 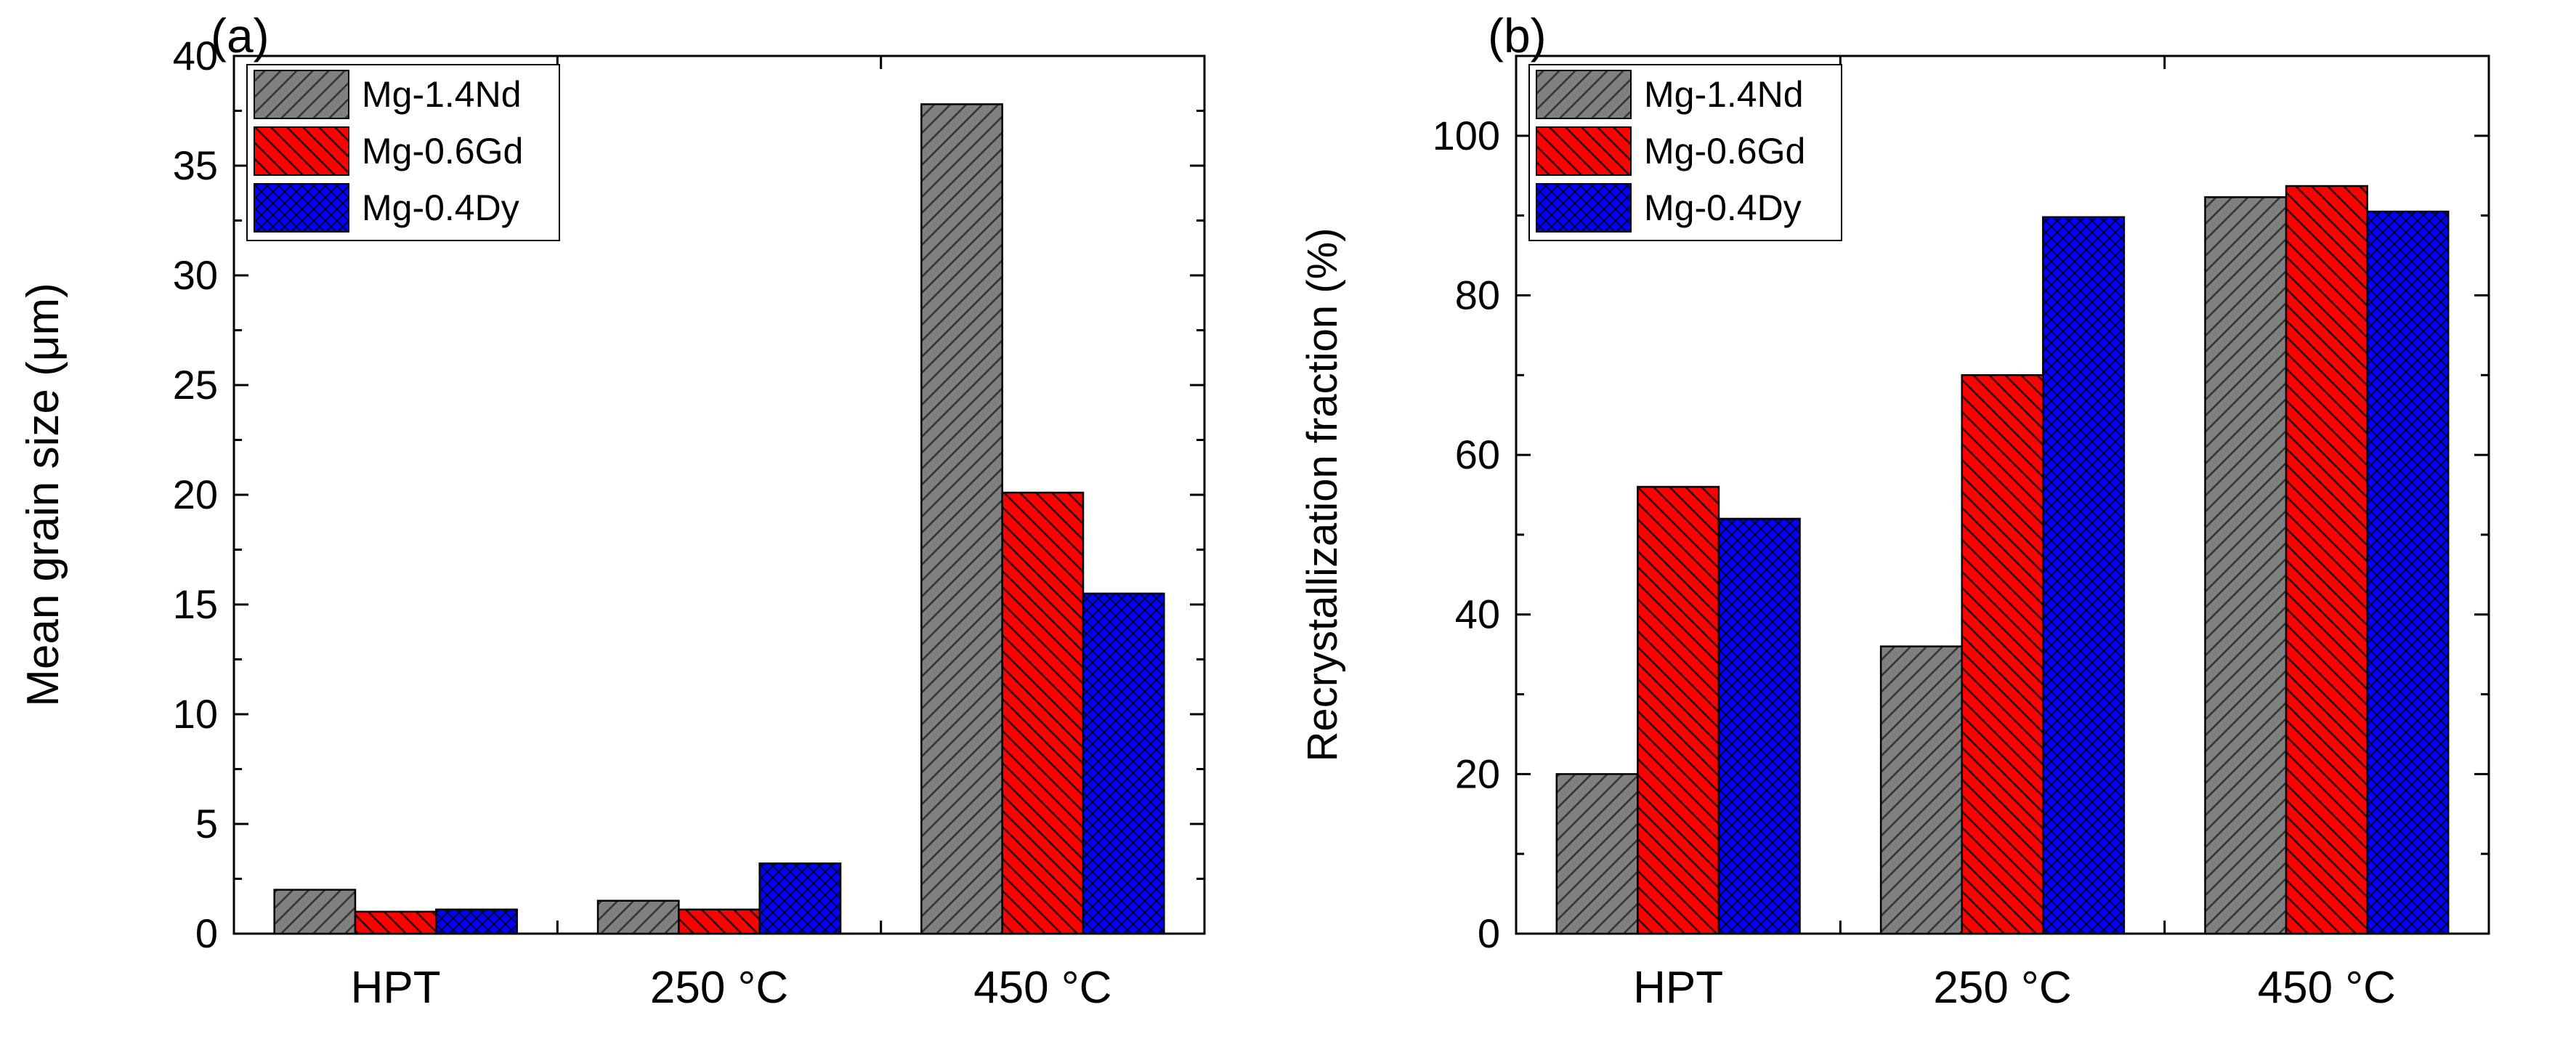 What do you see at coordinates (1322, 495) in the screenshot?
I see `y-axis-title: Recrystallization fraction (%)` at bounding box center [1322, 495].